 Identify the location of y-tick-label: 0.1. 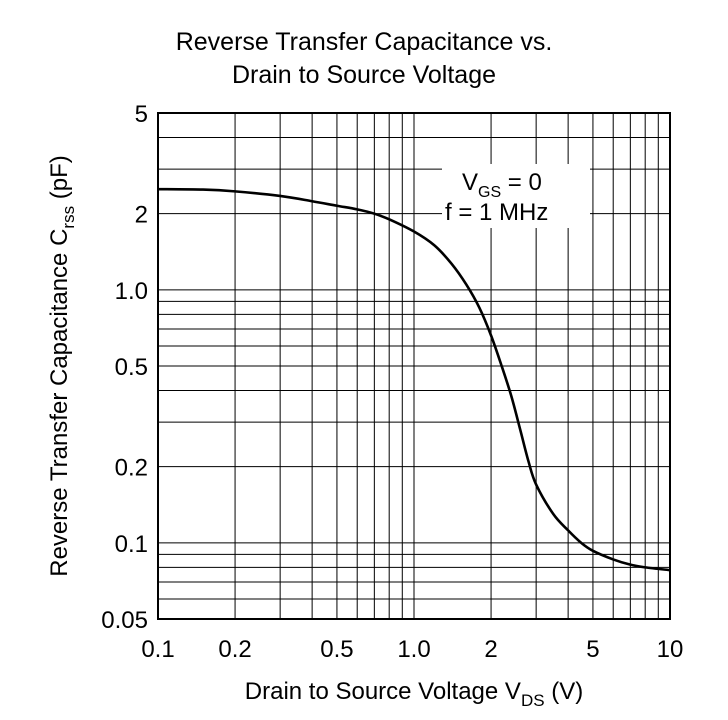
(131, 544).